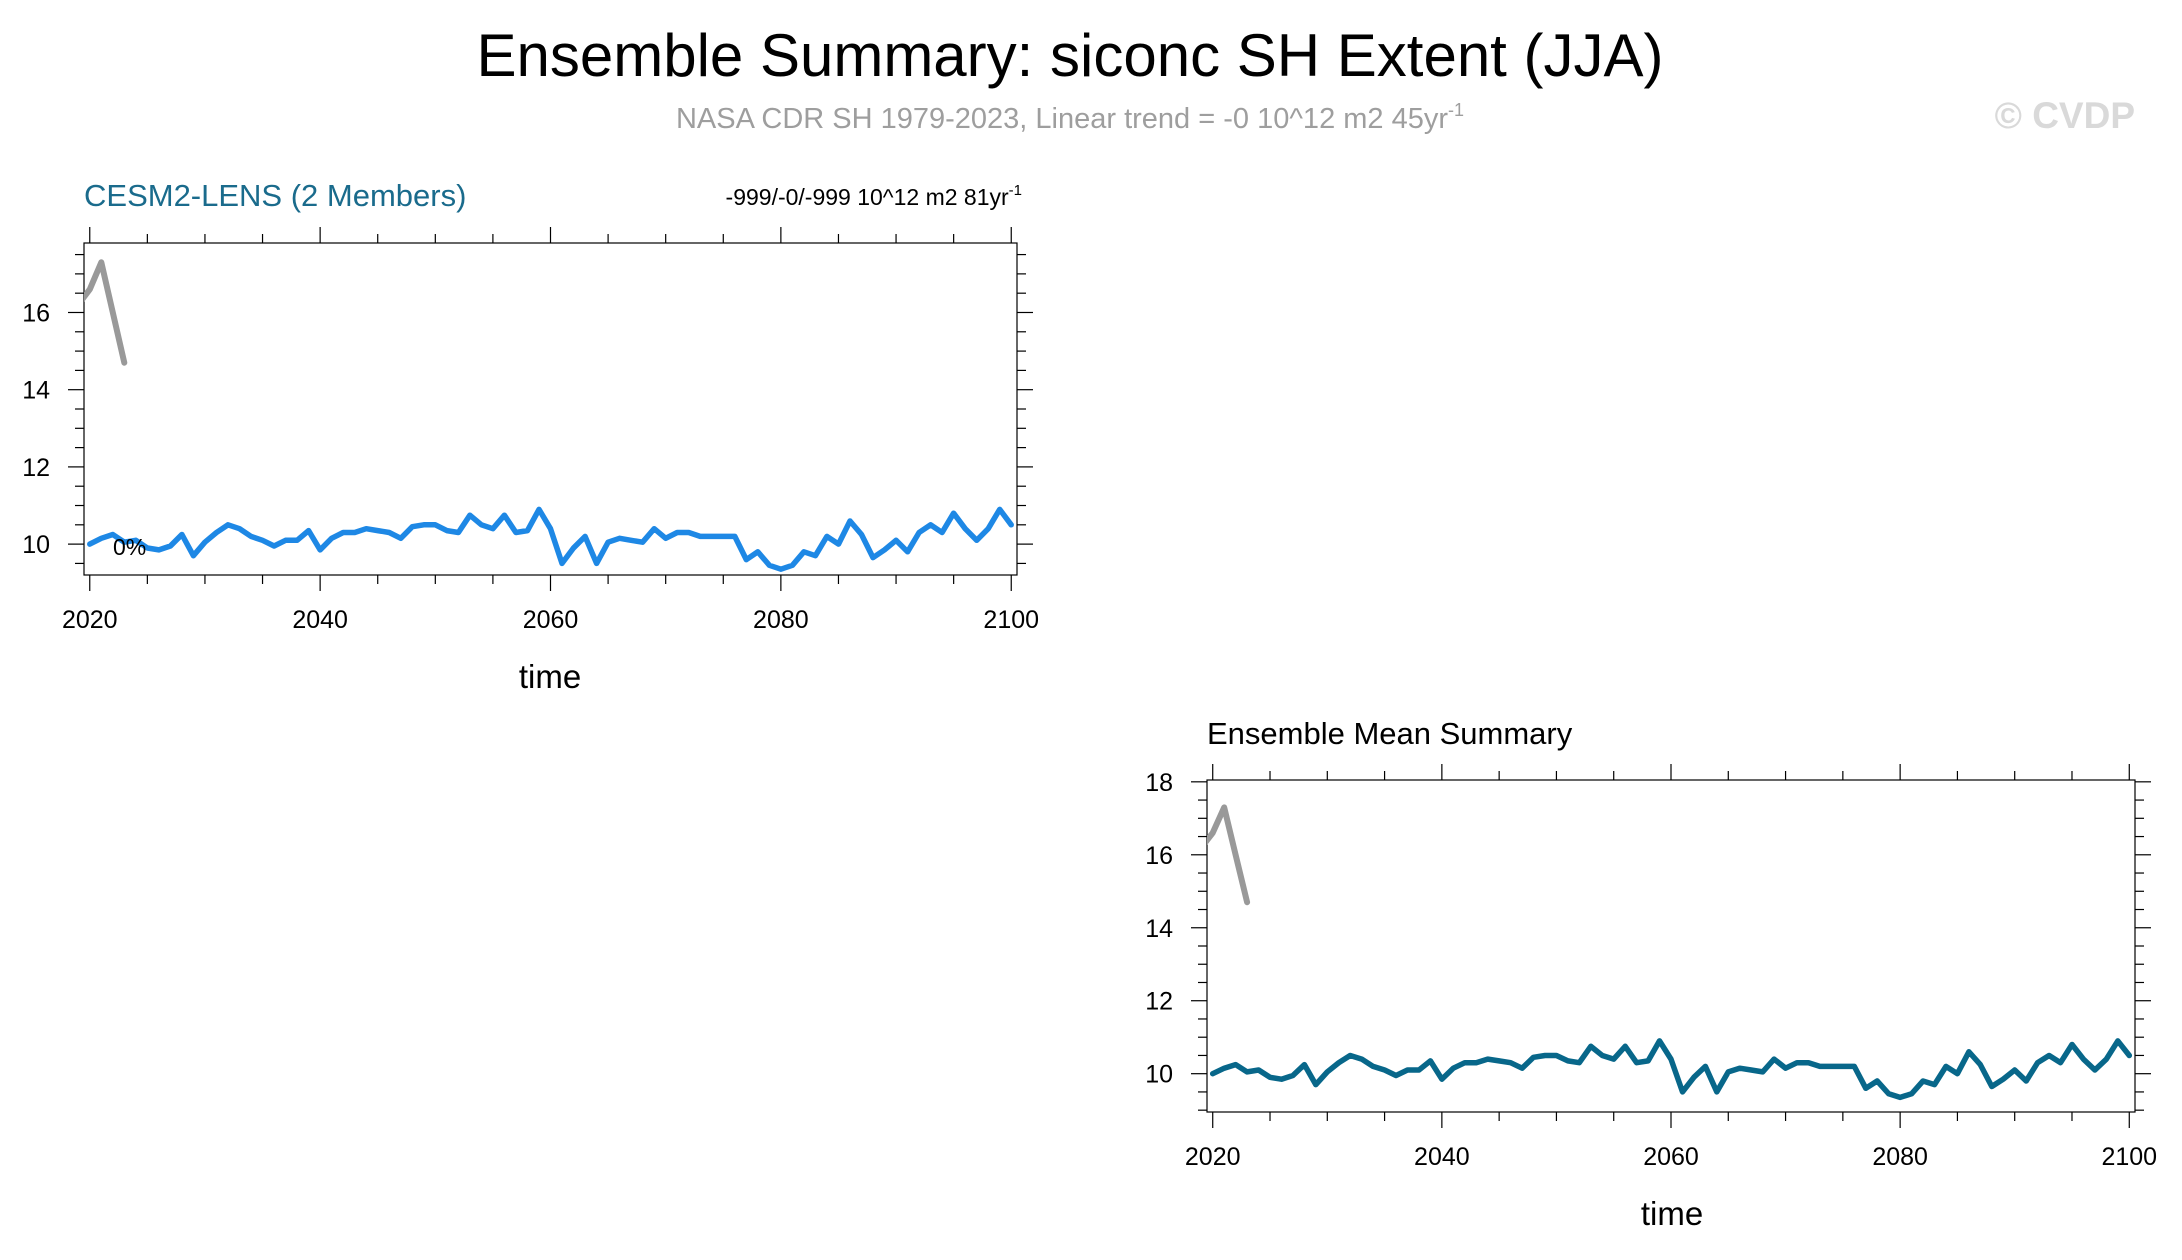 Image resolution: width=2182 pixels, height=1260 pixels. Describe the element at coordinates (129, 547) in the screenshot. I see `percent-annotation: 0%` at that location.